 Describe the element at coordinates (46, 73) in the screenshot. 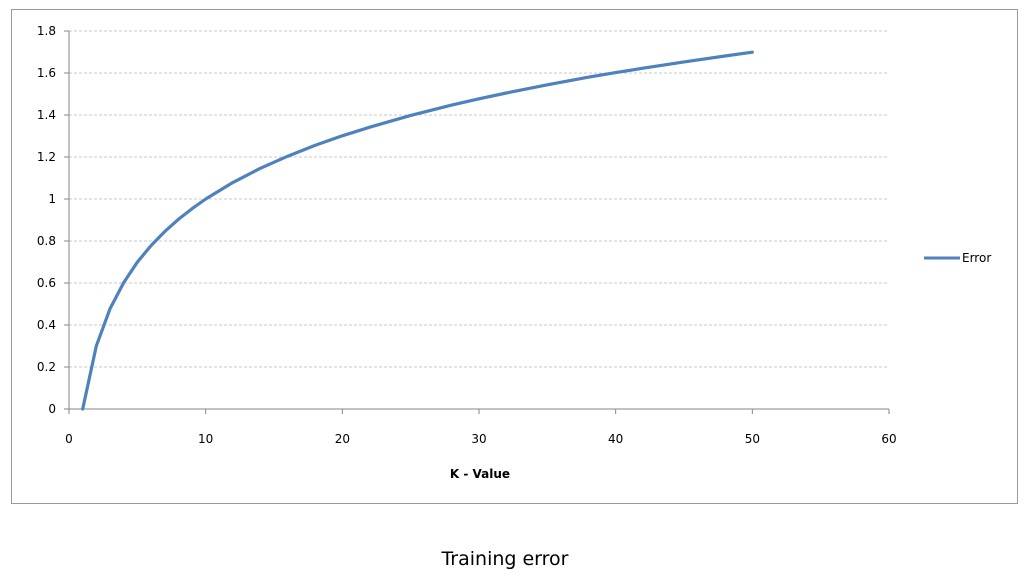

I see `y-tick-label-8: 1.6` at that location.